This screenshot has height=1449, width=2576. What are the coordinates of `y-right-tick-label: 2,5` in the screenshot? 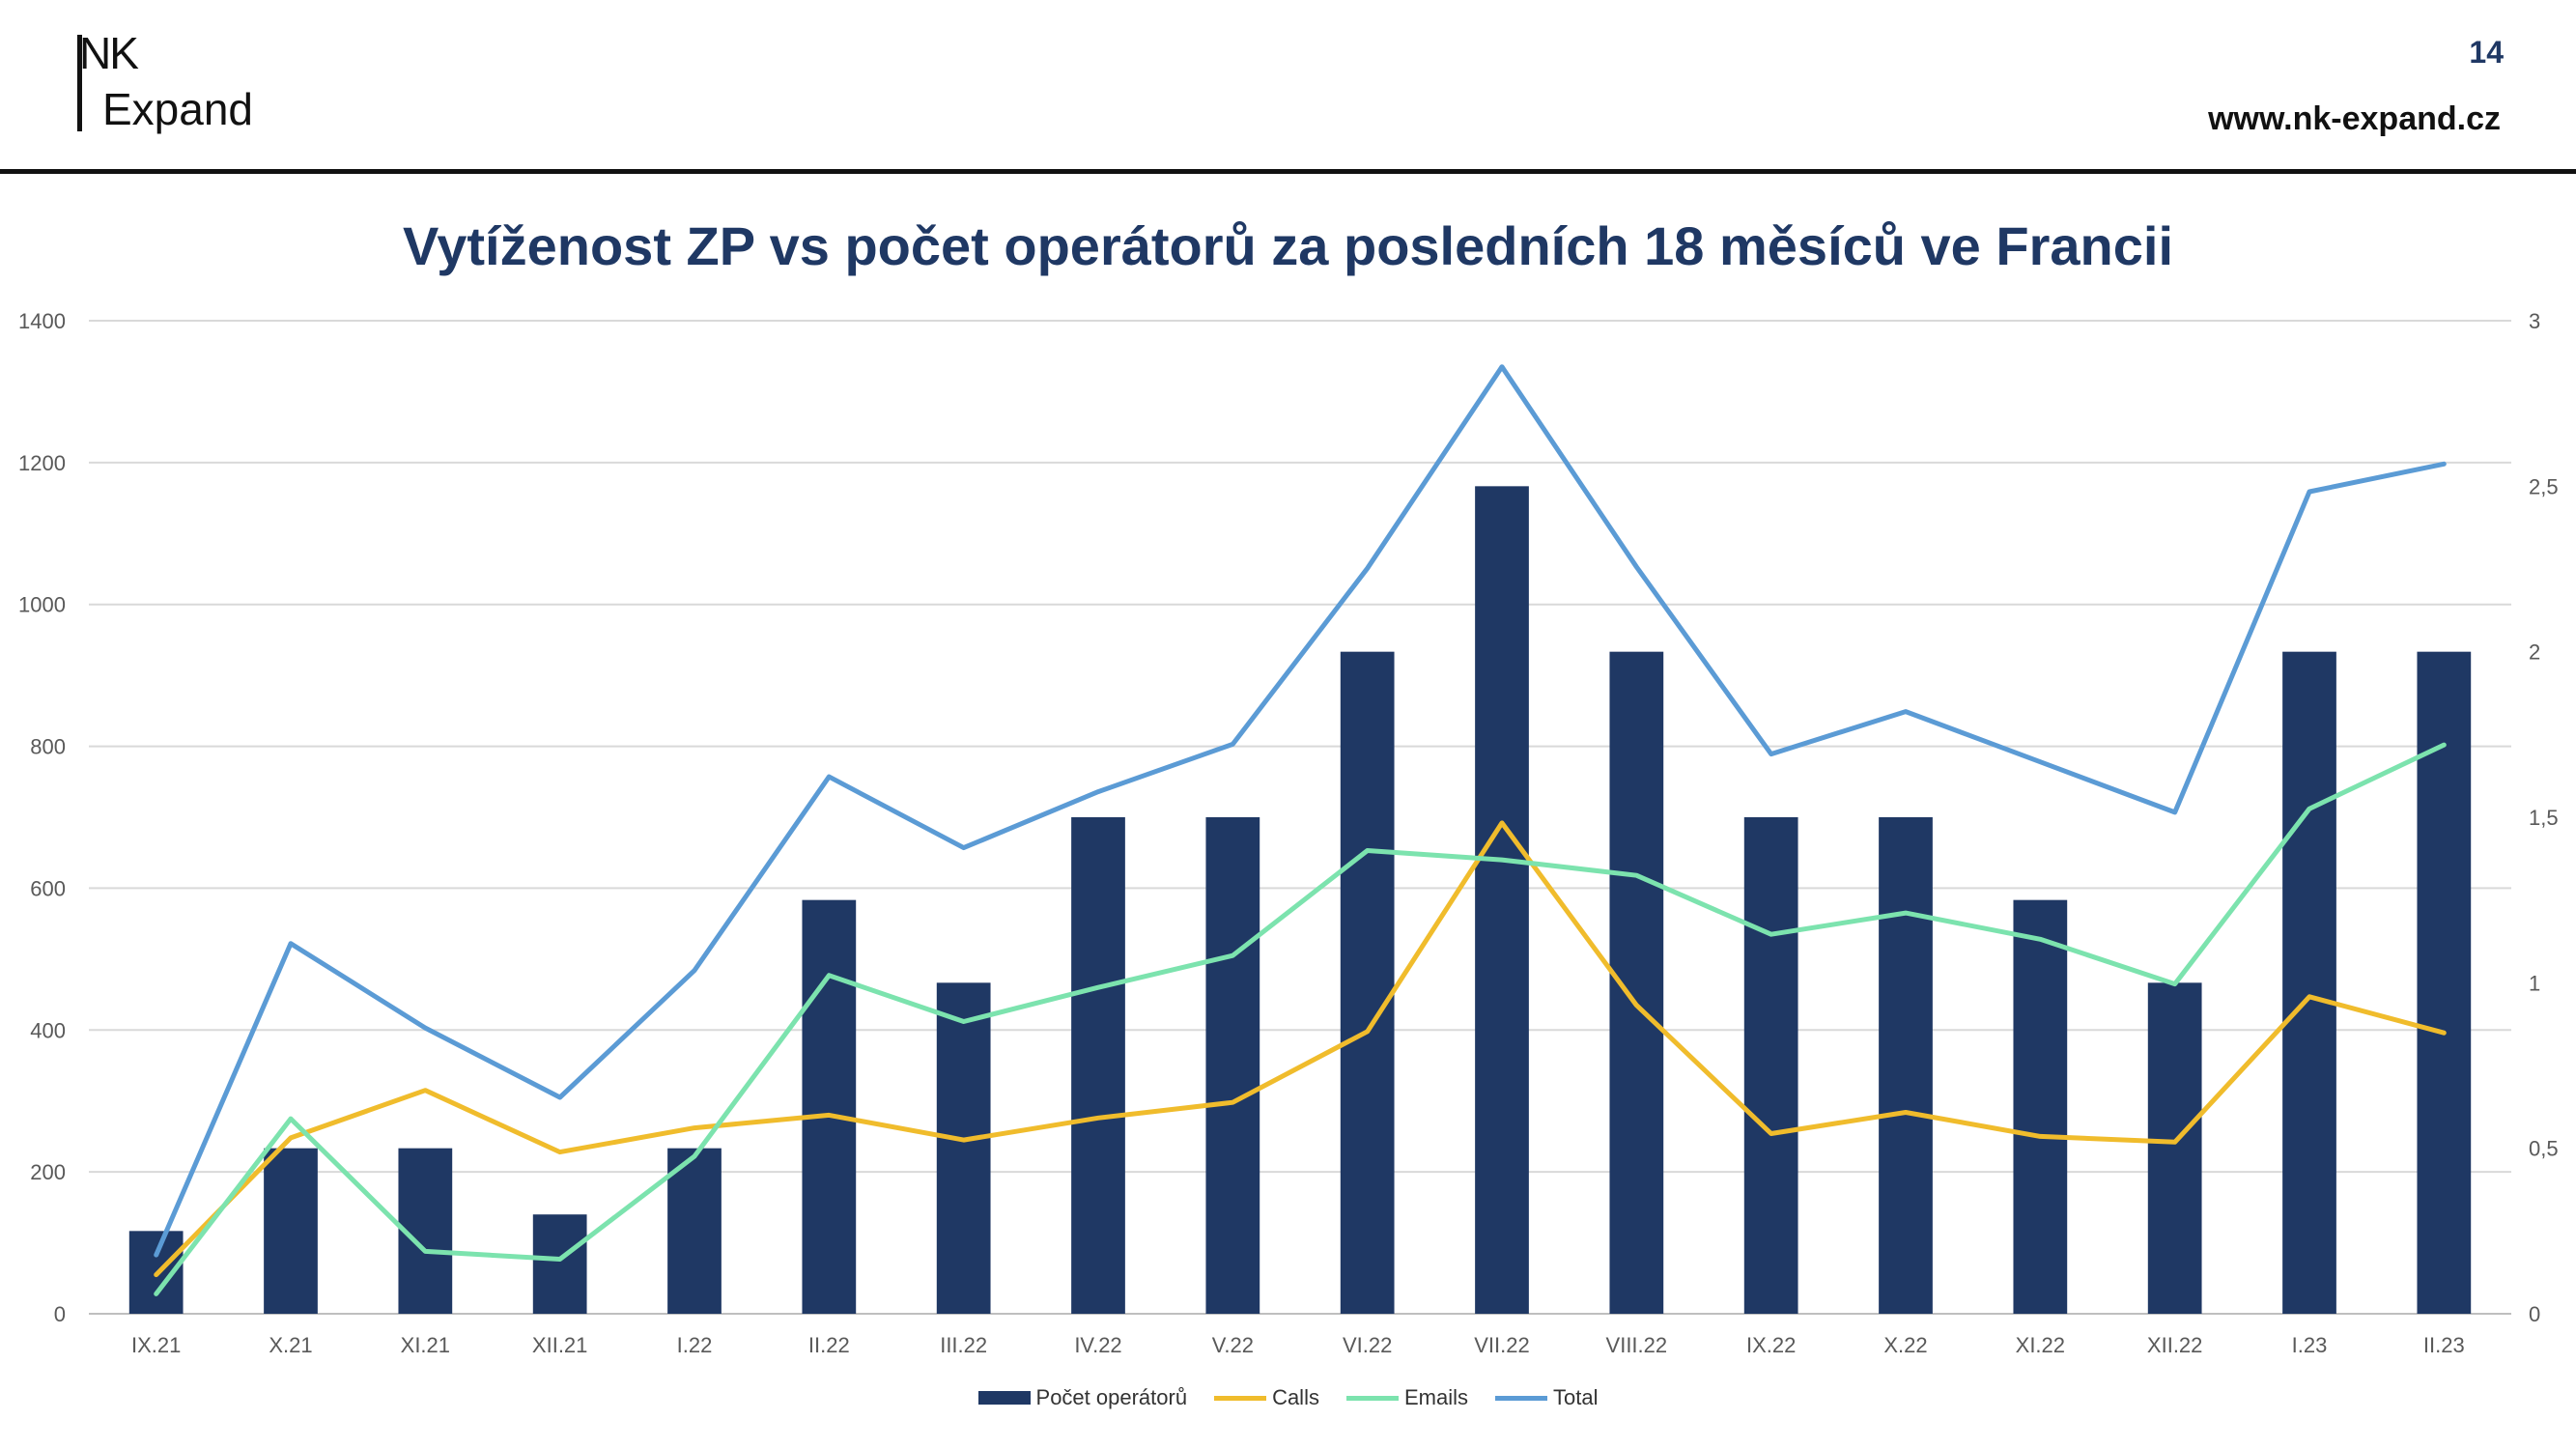 It's located at (2544, 486).